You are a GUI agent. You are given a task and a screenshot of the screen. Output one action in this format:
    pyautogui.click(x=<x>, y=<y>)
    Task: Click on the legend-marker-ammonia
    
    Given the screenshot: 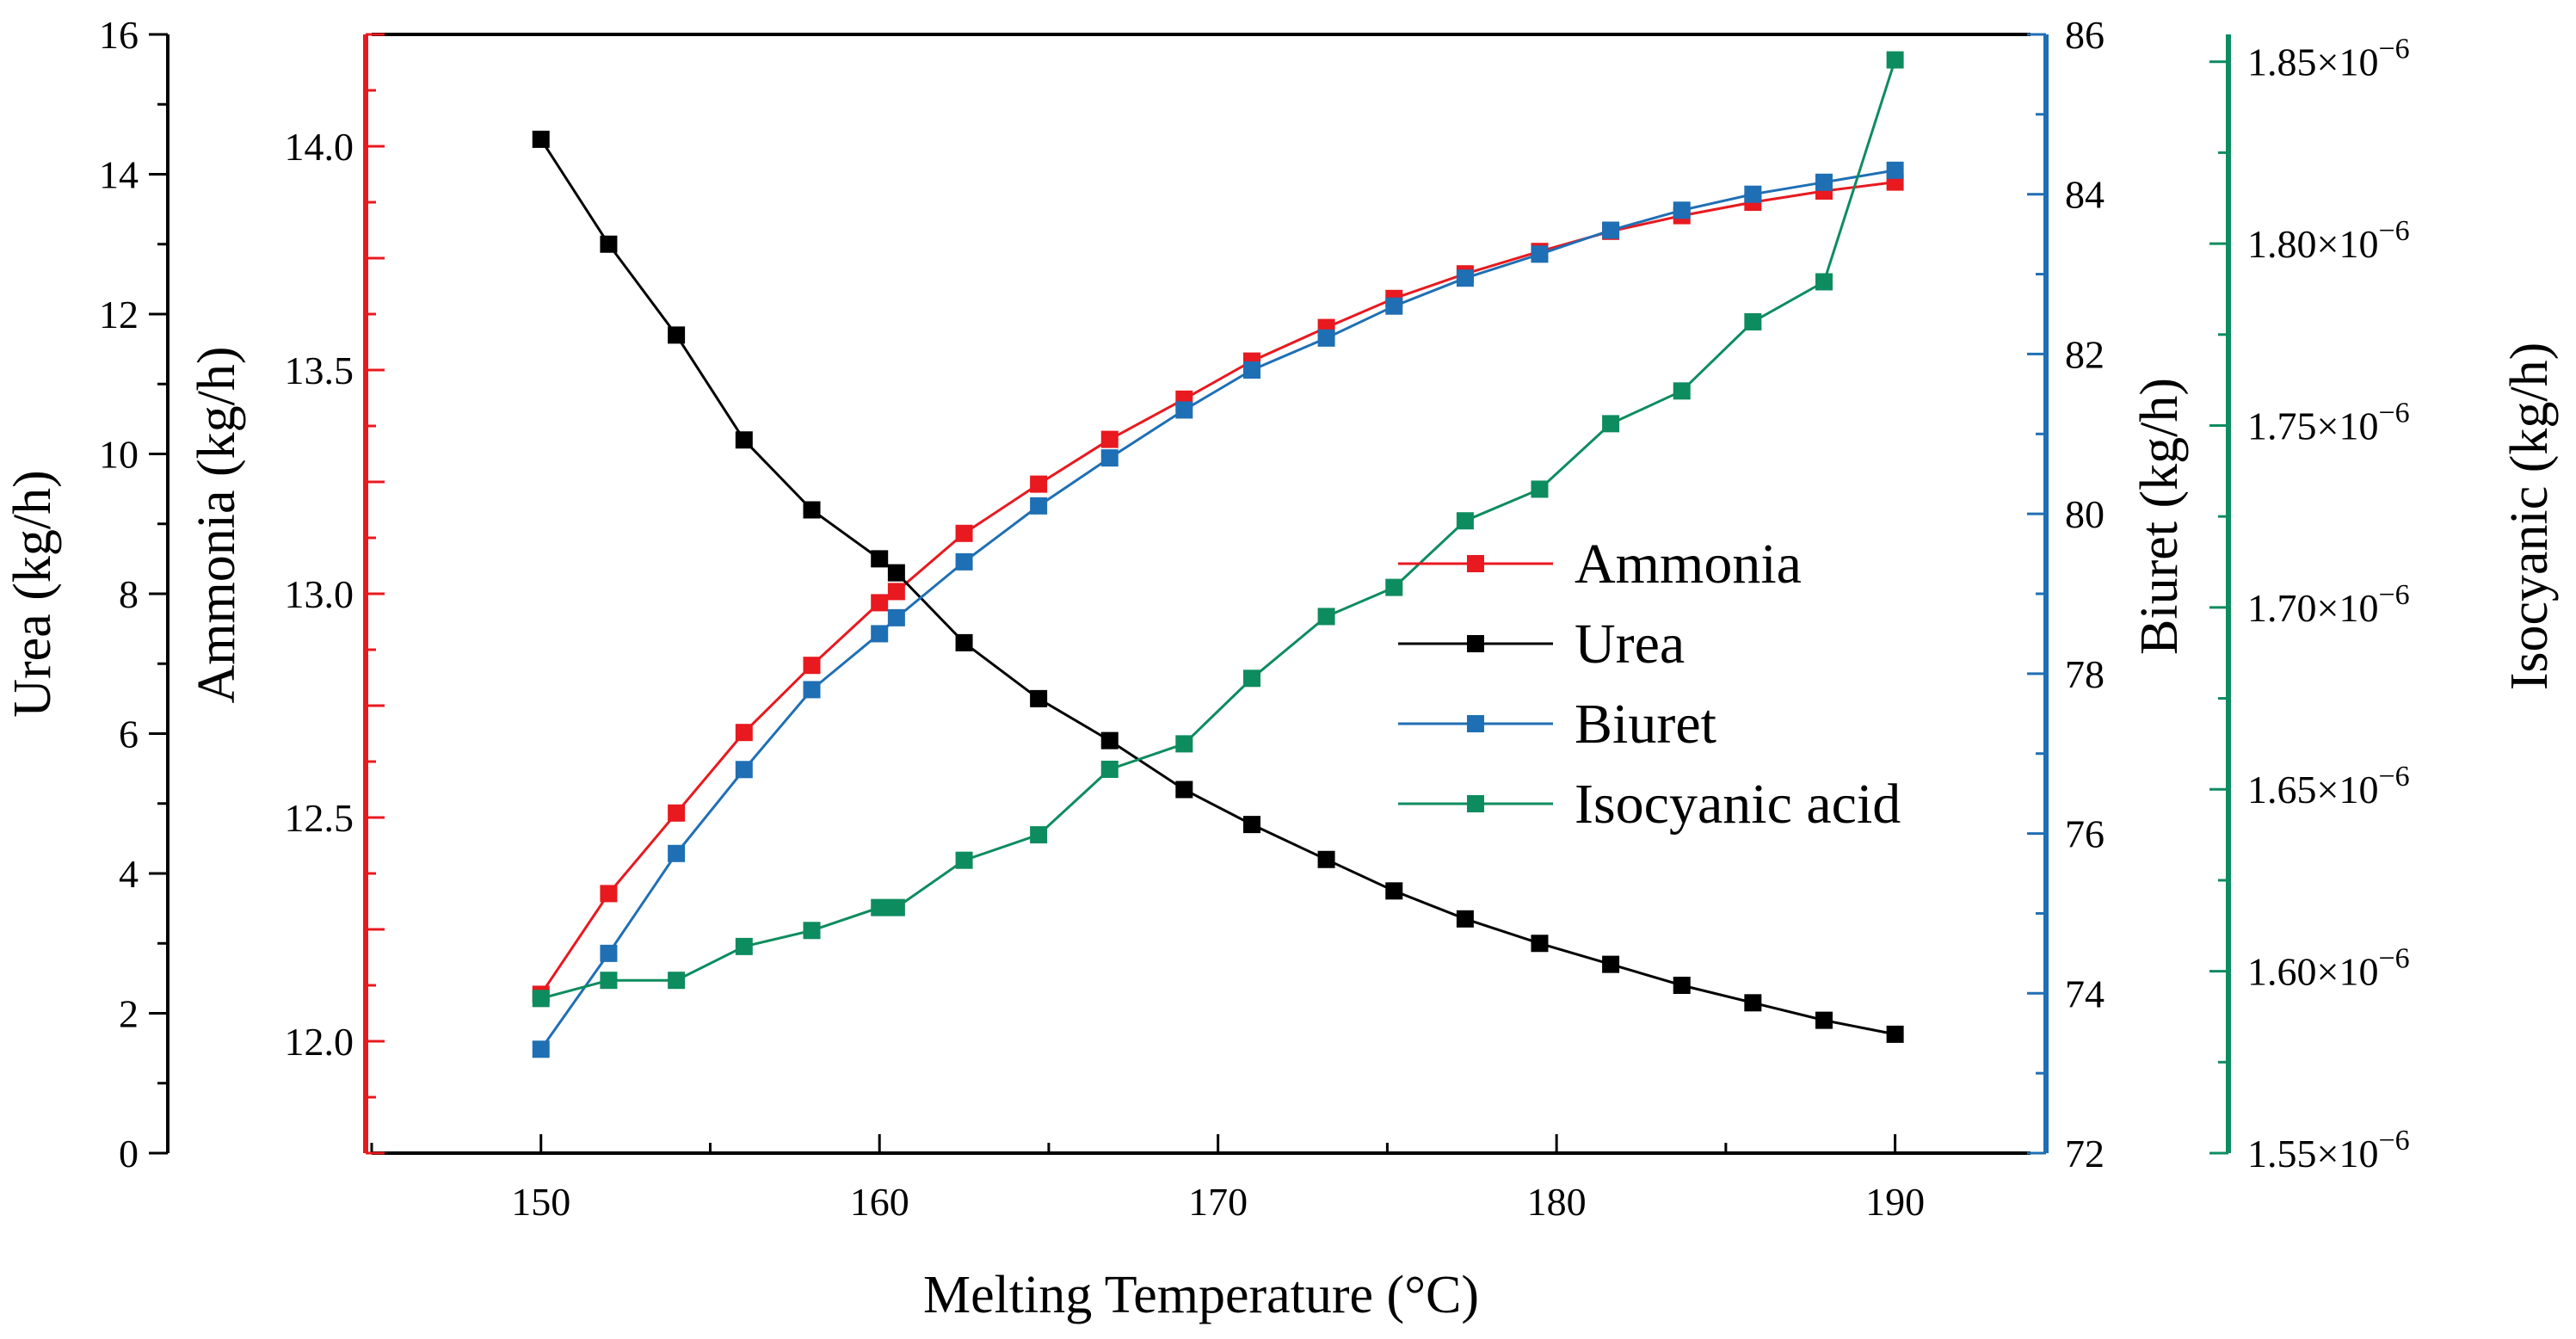 What is the action you would take?
    pyautogui.click(x=1475, y=563)
    